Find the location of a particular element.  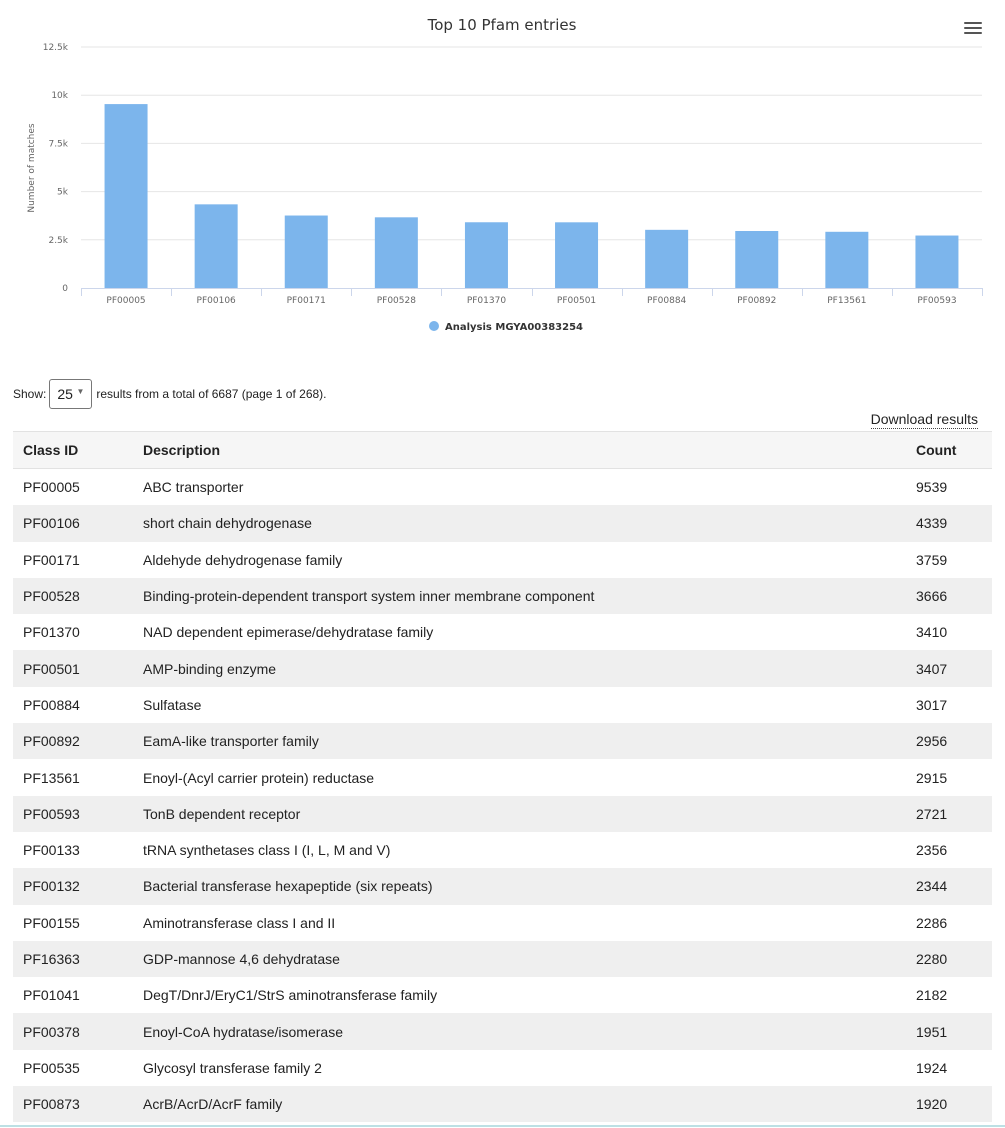

cell-count: 3759 is located at coordinates (932, 559).